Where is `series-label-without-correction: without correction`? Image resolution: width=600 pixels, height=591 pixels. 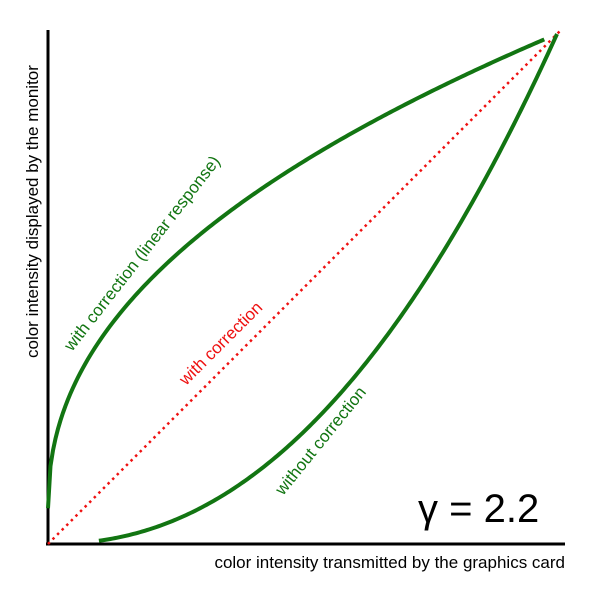 series-label-without-correction: without correction is located at coordinates (320, 441).